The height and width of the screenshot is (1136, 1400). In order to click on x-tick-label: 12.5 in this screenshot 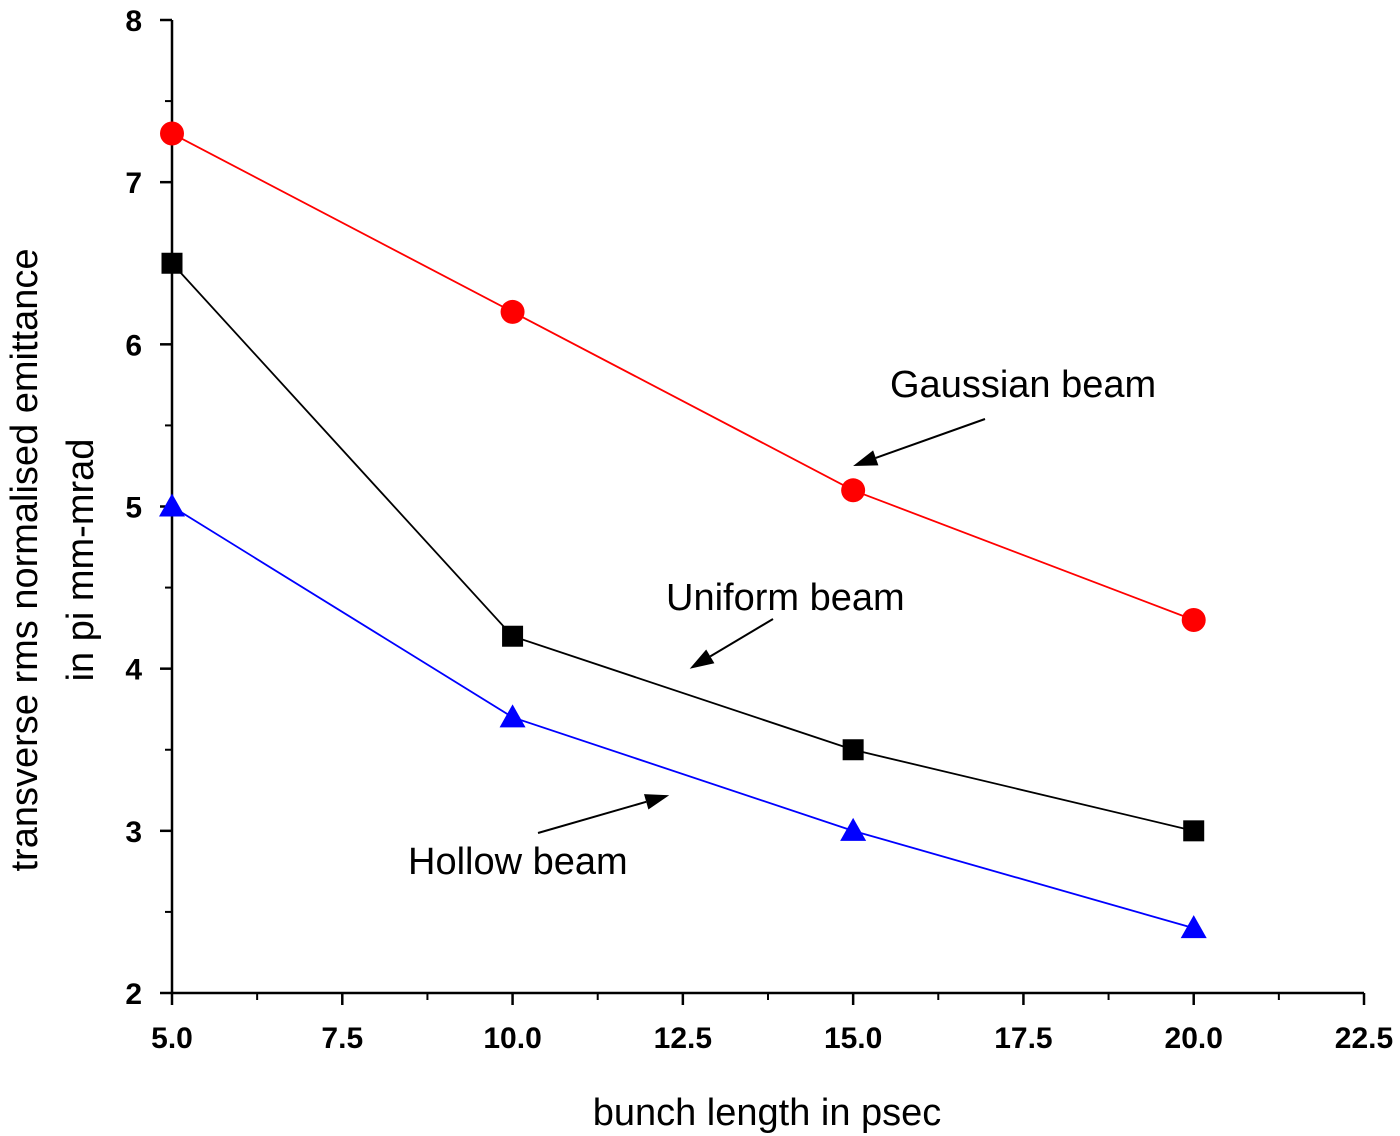, I will do `click(683, 1038)`.